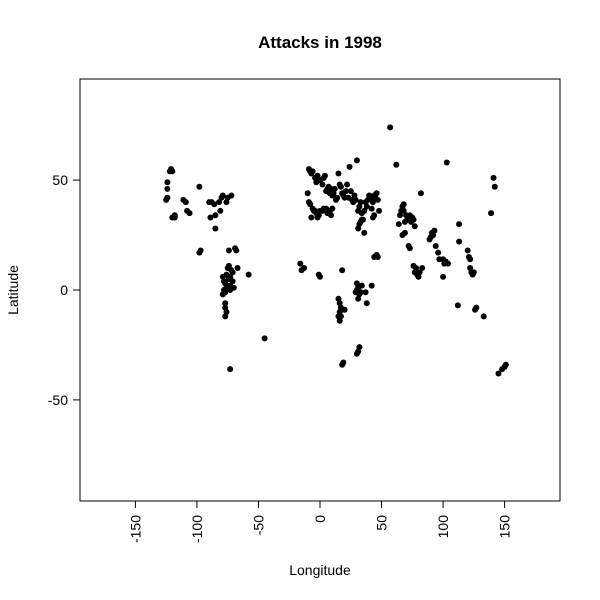 This screenshot has width=600, height=600. What do you see at coordinates (135, 529) in the screenshot?
I see `x-tick-label: -150` at bounding box center [135, 529].